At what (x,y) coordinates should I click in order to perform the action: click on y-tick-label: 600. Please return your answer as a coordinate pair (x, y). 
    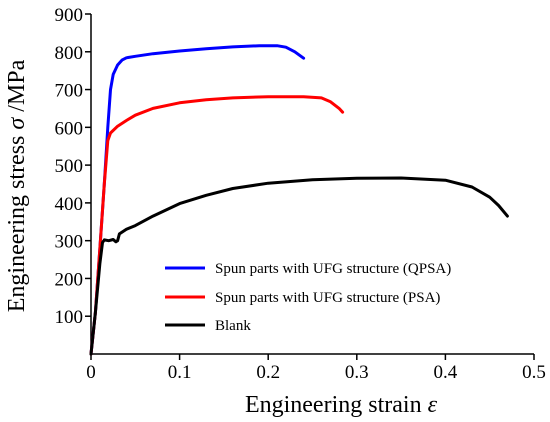
    Looking at the image, I should click on (69, 128).